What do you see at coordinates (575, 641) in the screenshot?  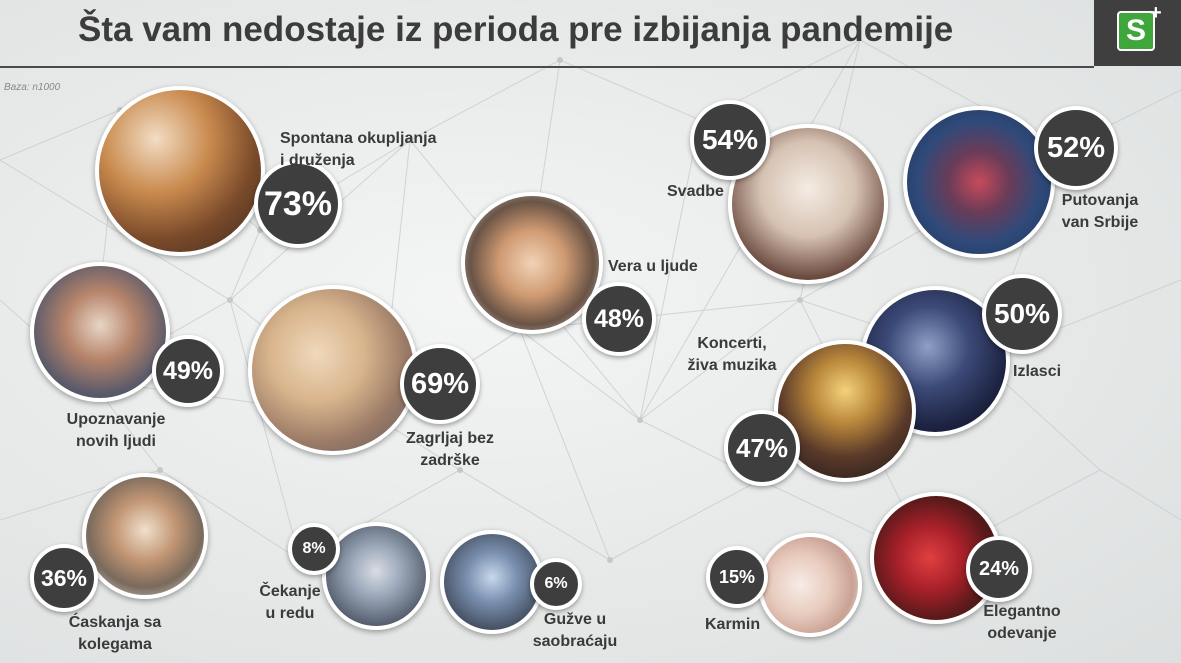 I see `label-traffic-line2: saobraćaju` at bounding box center [575, 641].